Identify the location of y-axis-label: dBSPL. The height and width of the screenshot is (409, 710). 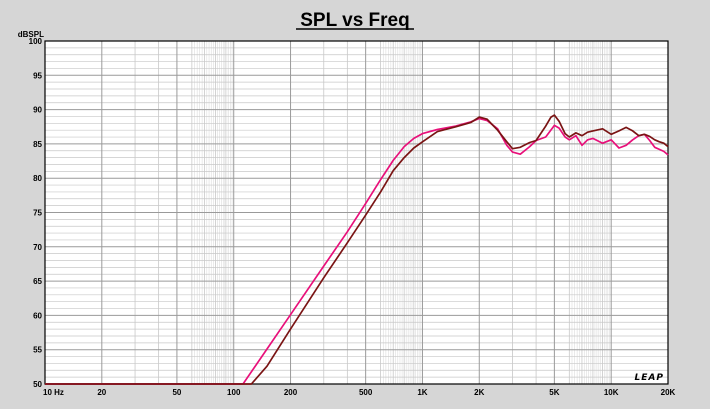
(31, 34).